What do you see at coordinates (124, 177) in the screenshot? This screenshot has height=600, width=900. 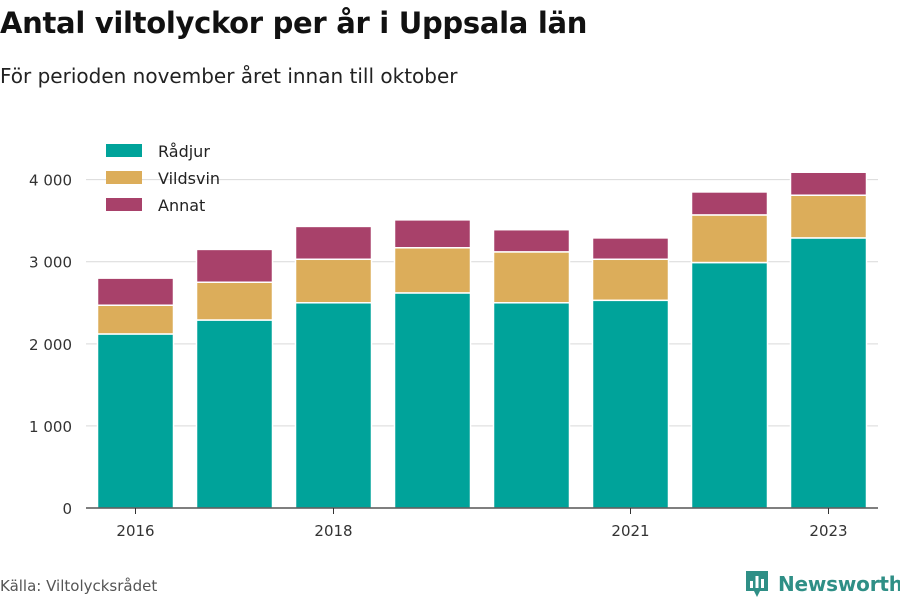 I see `legend-swatch-vildsvin` at bounding box center [124, 177].